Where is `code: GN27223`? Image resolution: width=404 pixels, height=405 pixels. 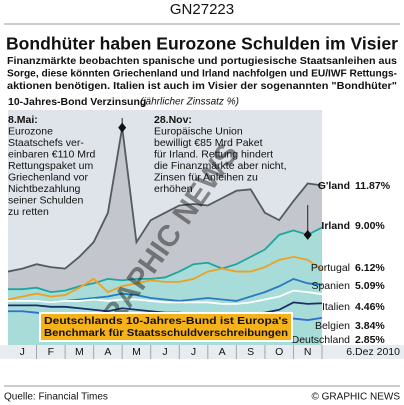 code: GN27223 is located at coordinates (202, 9).